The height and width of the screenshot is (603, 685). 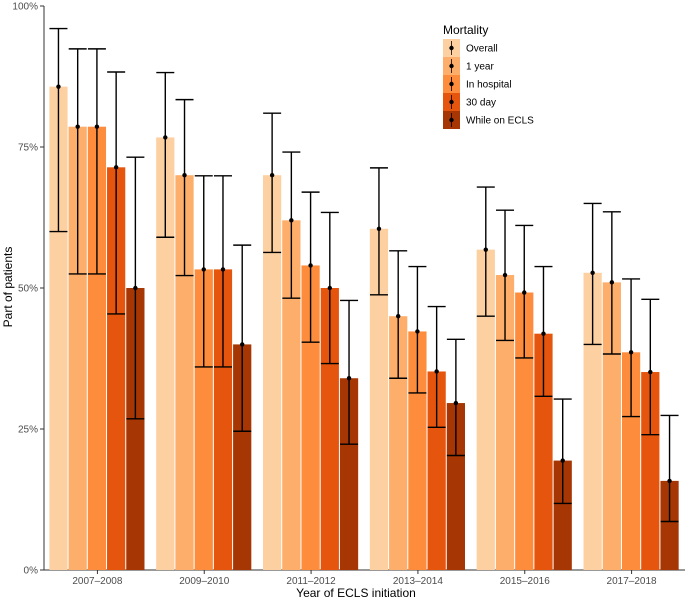 I want to click on y-tick-label: 50%, so click(x=28, y=289).